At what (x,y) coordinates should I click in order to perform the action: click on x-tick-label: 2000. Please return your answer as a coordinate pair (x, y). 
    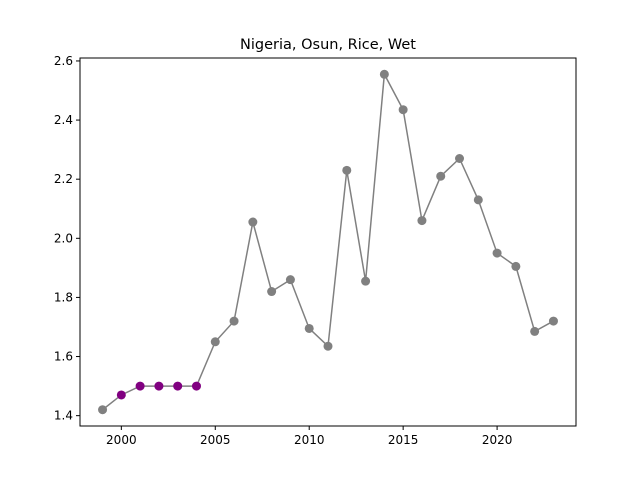
    Looking at the image, I should click on (121, 440).